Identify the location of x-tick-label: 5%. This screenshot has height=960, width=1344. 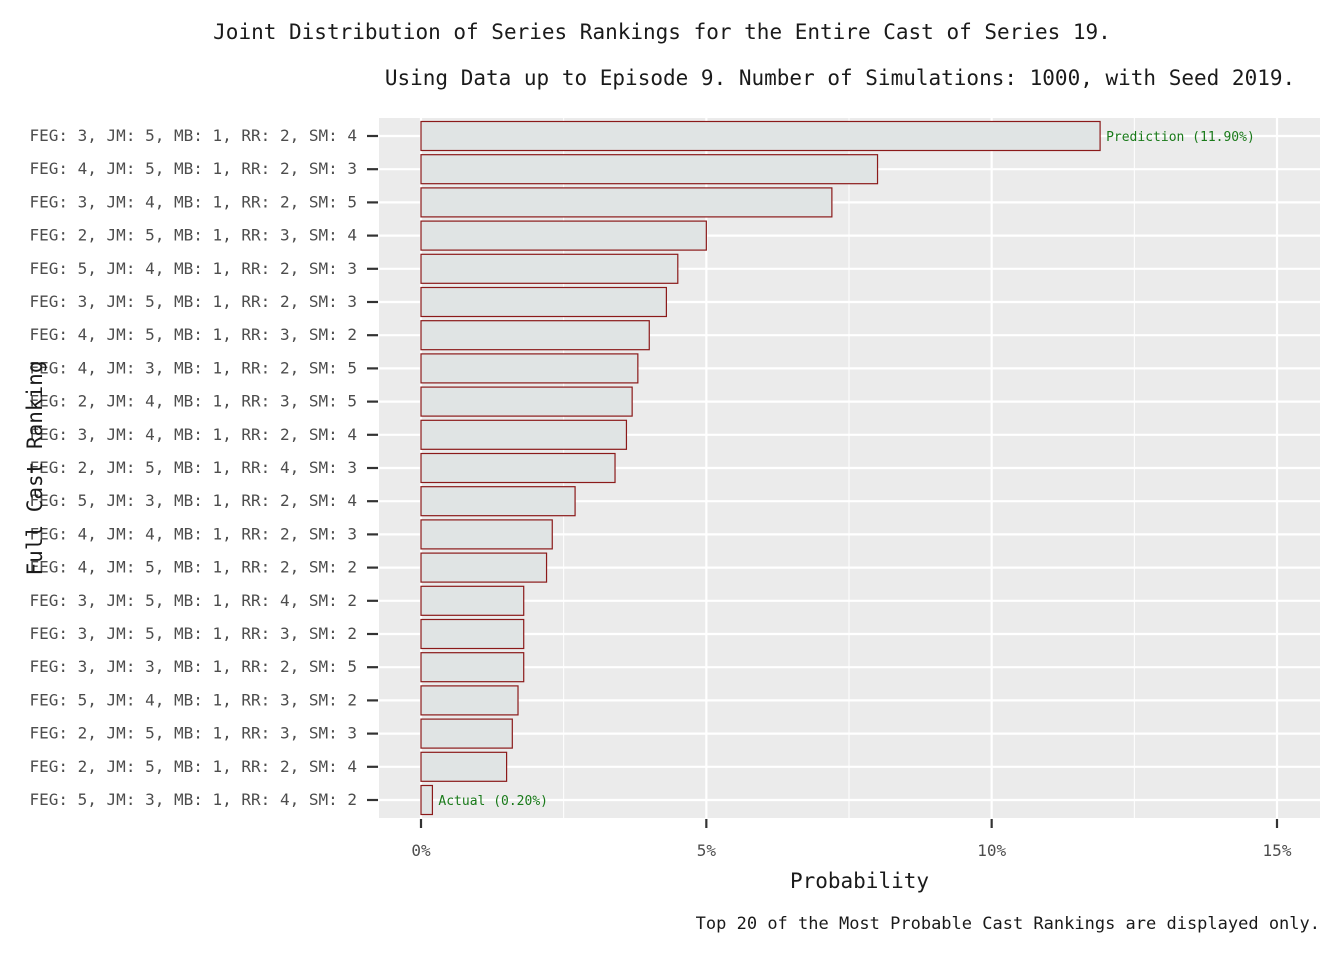
(707, 850).